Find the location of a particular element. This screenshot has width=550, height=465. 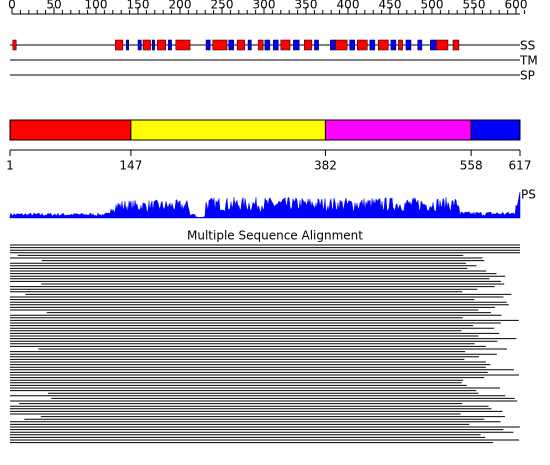

ruler-label: 350 is located at coordinates (306, 6).